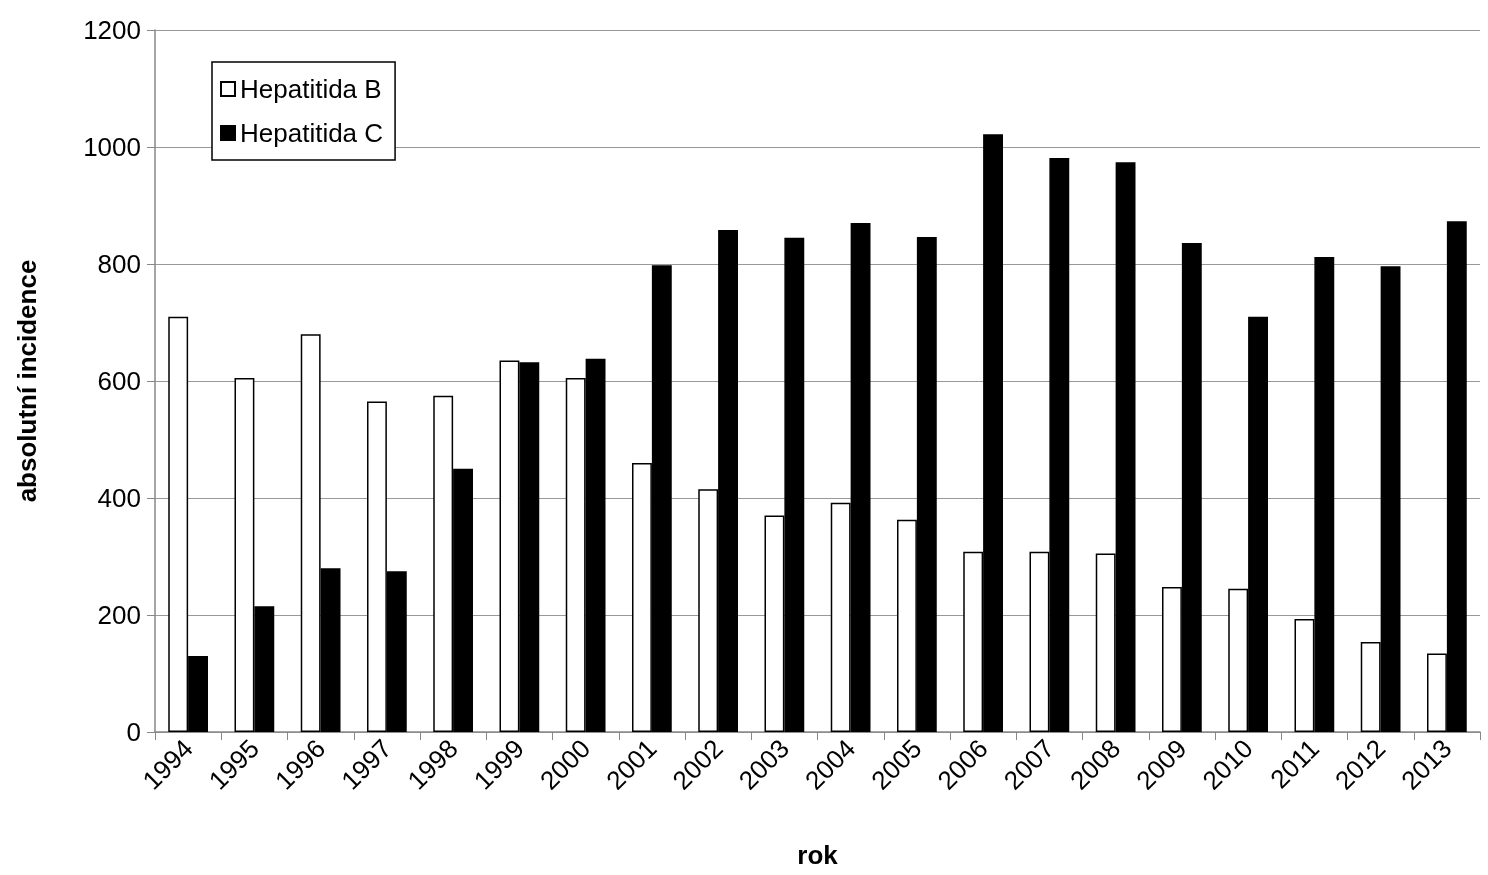 The width and height of the screenshot is (1488, 875). Describe the element at coordinates (119, 264) in the screenshot. I see `y-tick-label: 800` at that location.